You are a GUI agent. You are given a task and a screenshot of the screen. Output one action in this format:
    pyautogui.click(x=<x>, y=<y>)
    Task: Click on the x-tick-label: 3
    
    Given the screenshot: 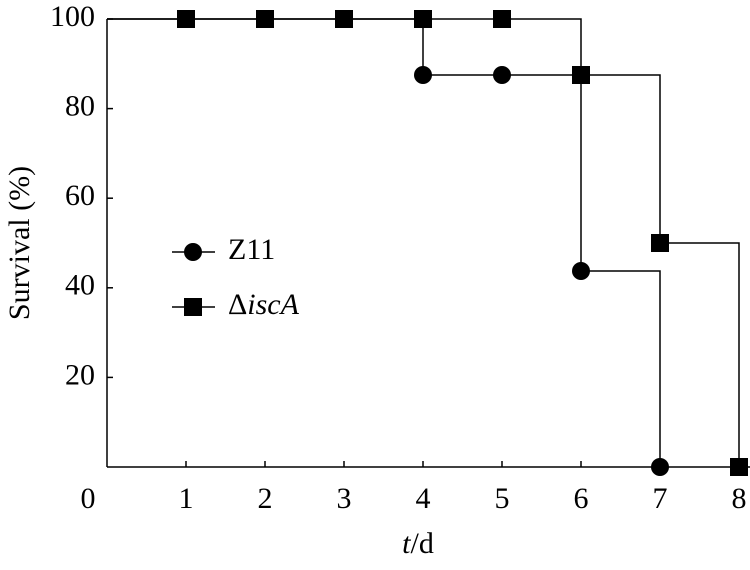 What is the action you would take?
    pyautogui.click(x=344, y=498)
    